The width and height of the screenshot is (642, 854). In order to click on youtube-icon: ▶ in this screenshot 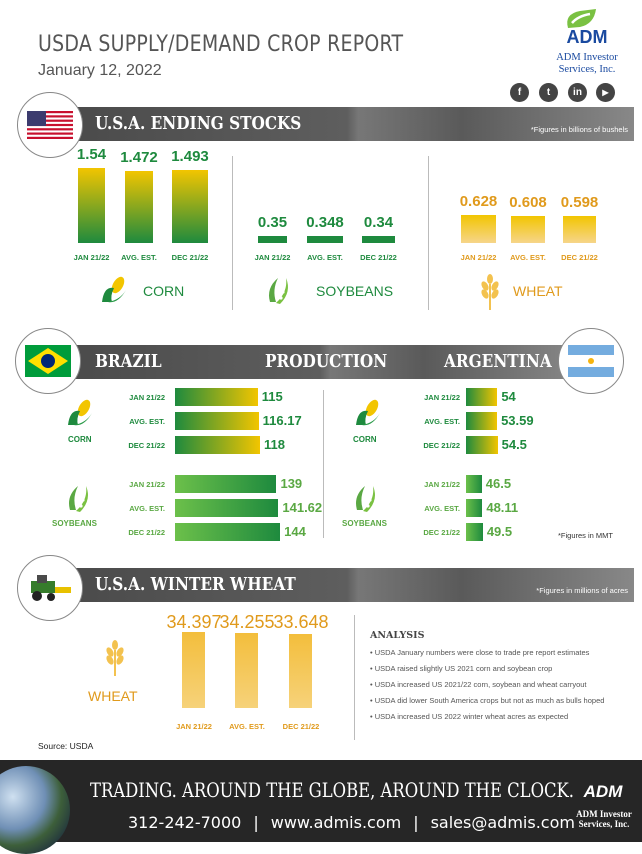, I will do `click(605, 92)`.